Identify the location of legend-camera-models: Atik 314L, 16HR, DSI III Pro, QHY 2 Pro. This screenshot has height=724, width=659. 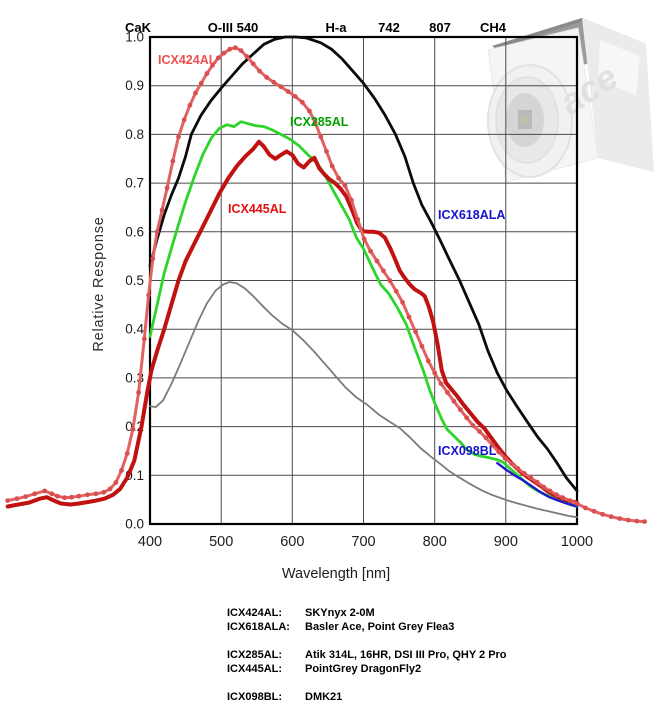
(406, 655).